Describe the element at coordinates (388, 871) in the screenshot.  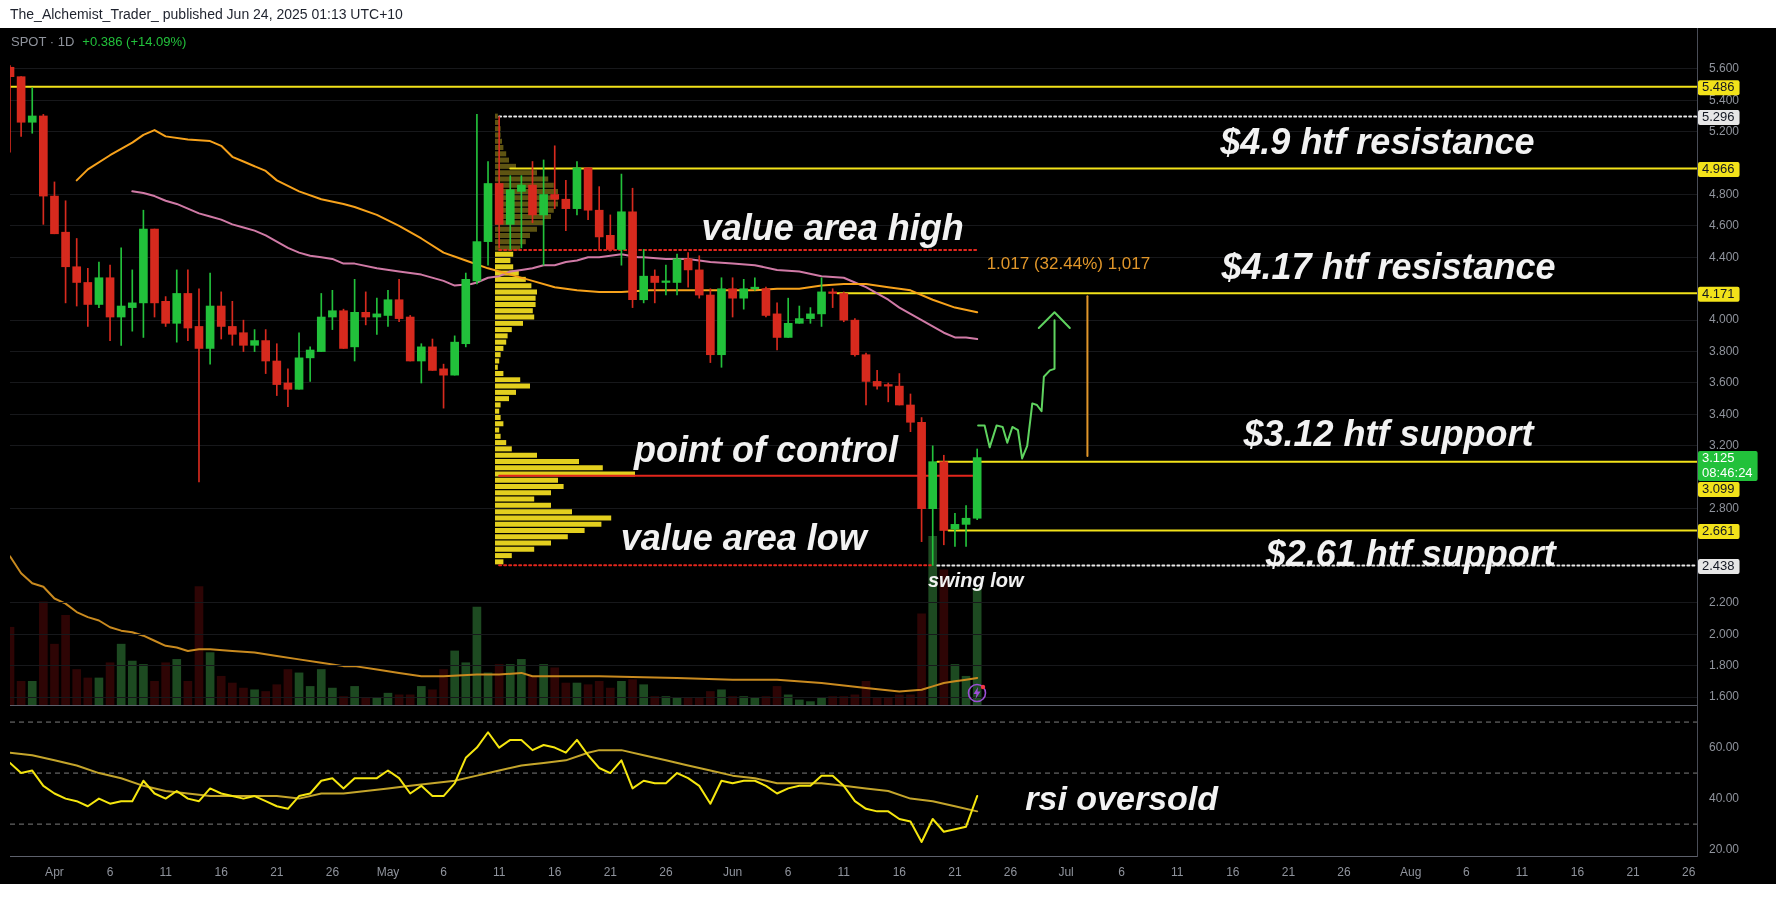
I see `x-tick-label: May` at that location.